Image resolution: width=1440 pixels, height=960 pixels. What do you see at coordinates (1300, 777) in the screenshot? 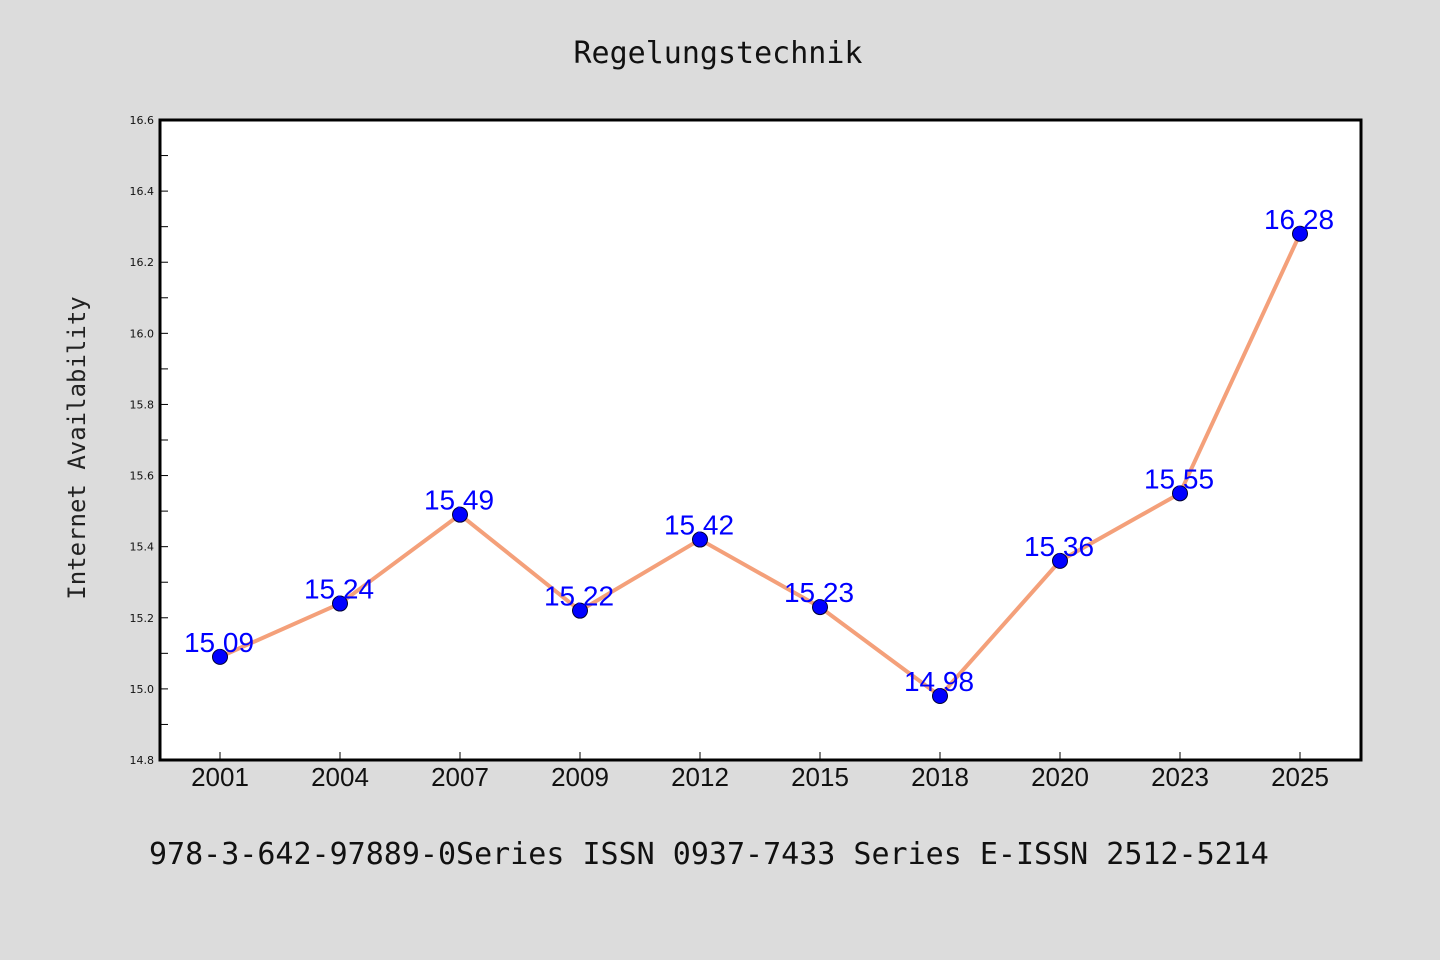
I see `x-tick-label: 2025` at bounding box center [1300, 777].